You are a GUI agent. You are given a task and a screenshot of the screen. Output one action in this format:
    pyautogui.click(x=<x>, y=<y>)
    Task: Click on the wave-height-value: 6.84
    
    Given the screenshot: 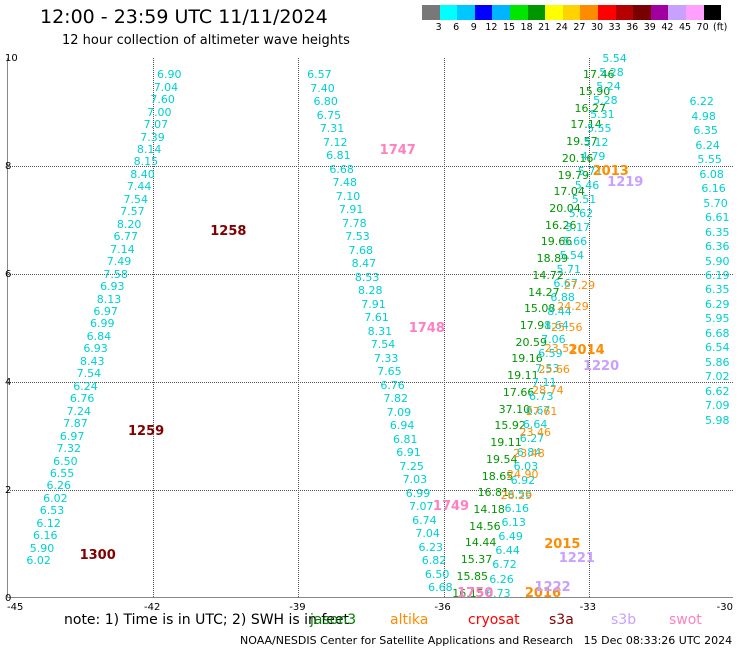 What is the action you would take?
    pyautogui.click(x=99, y=336)
    